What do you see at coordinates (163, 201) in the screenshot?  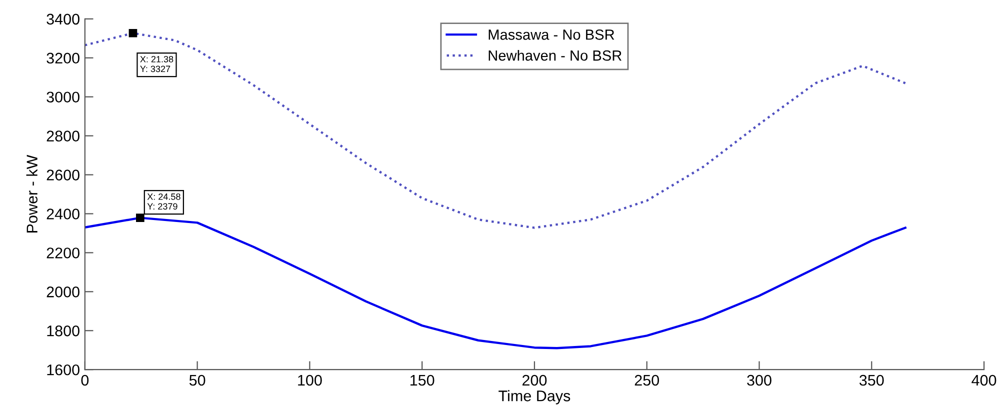 I see `annotation: X: 24.58 Y: 2379` at bounding box center [163, 201].